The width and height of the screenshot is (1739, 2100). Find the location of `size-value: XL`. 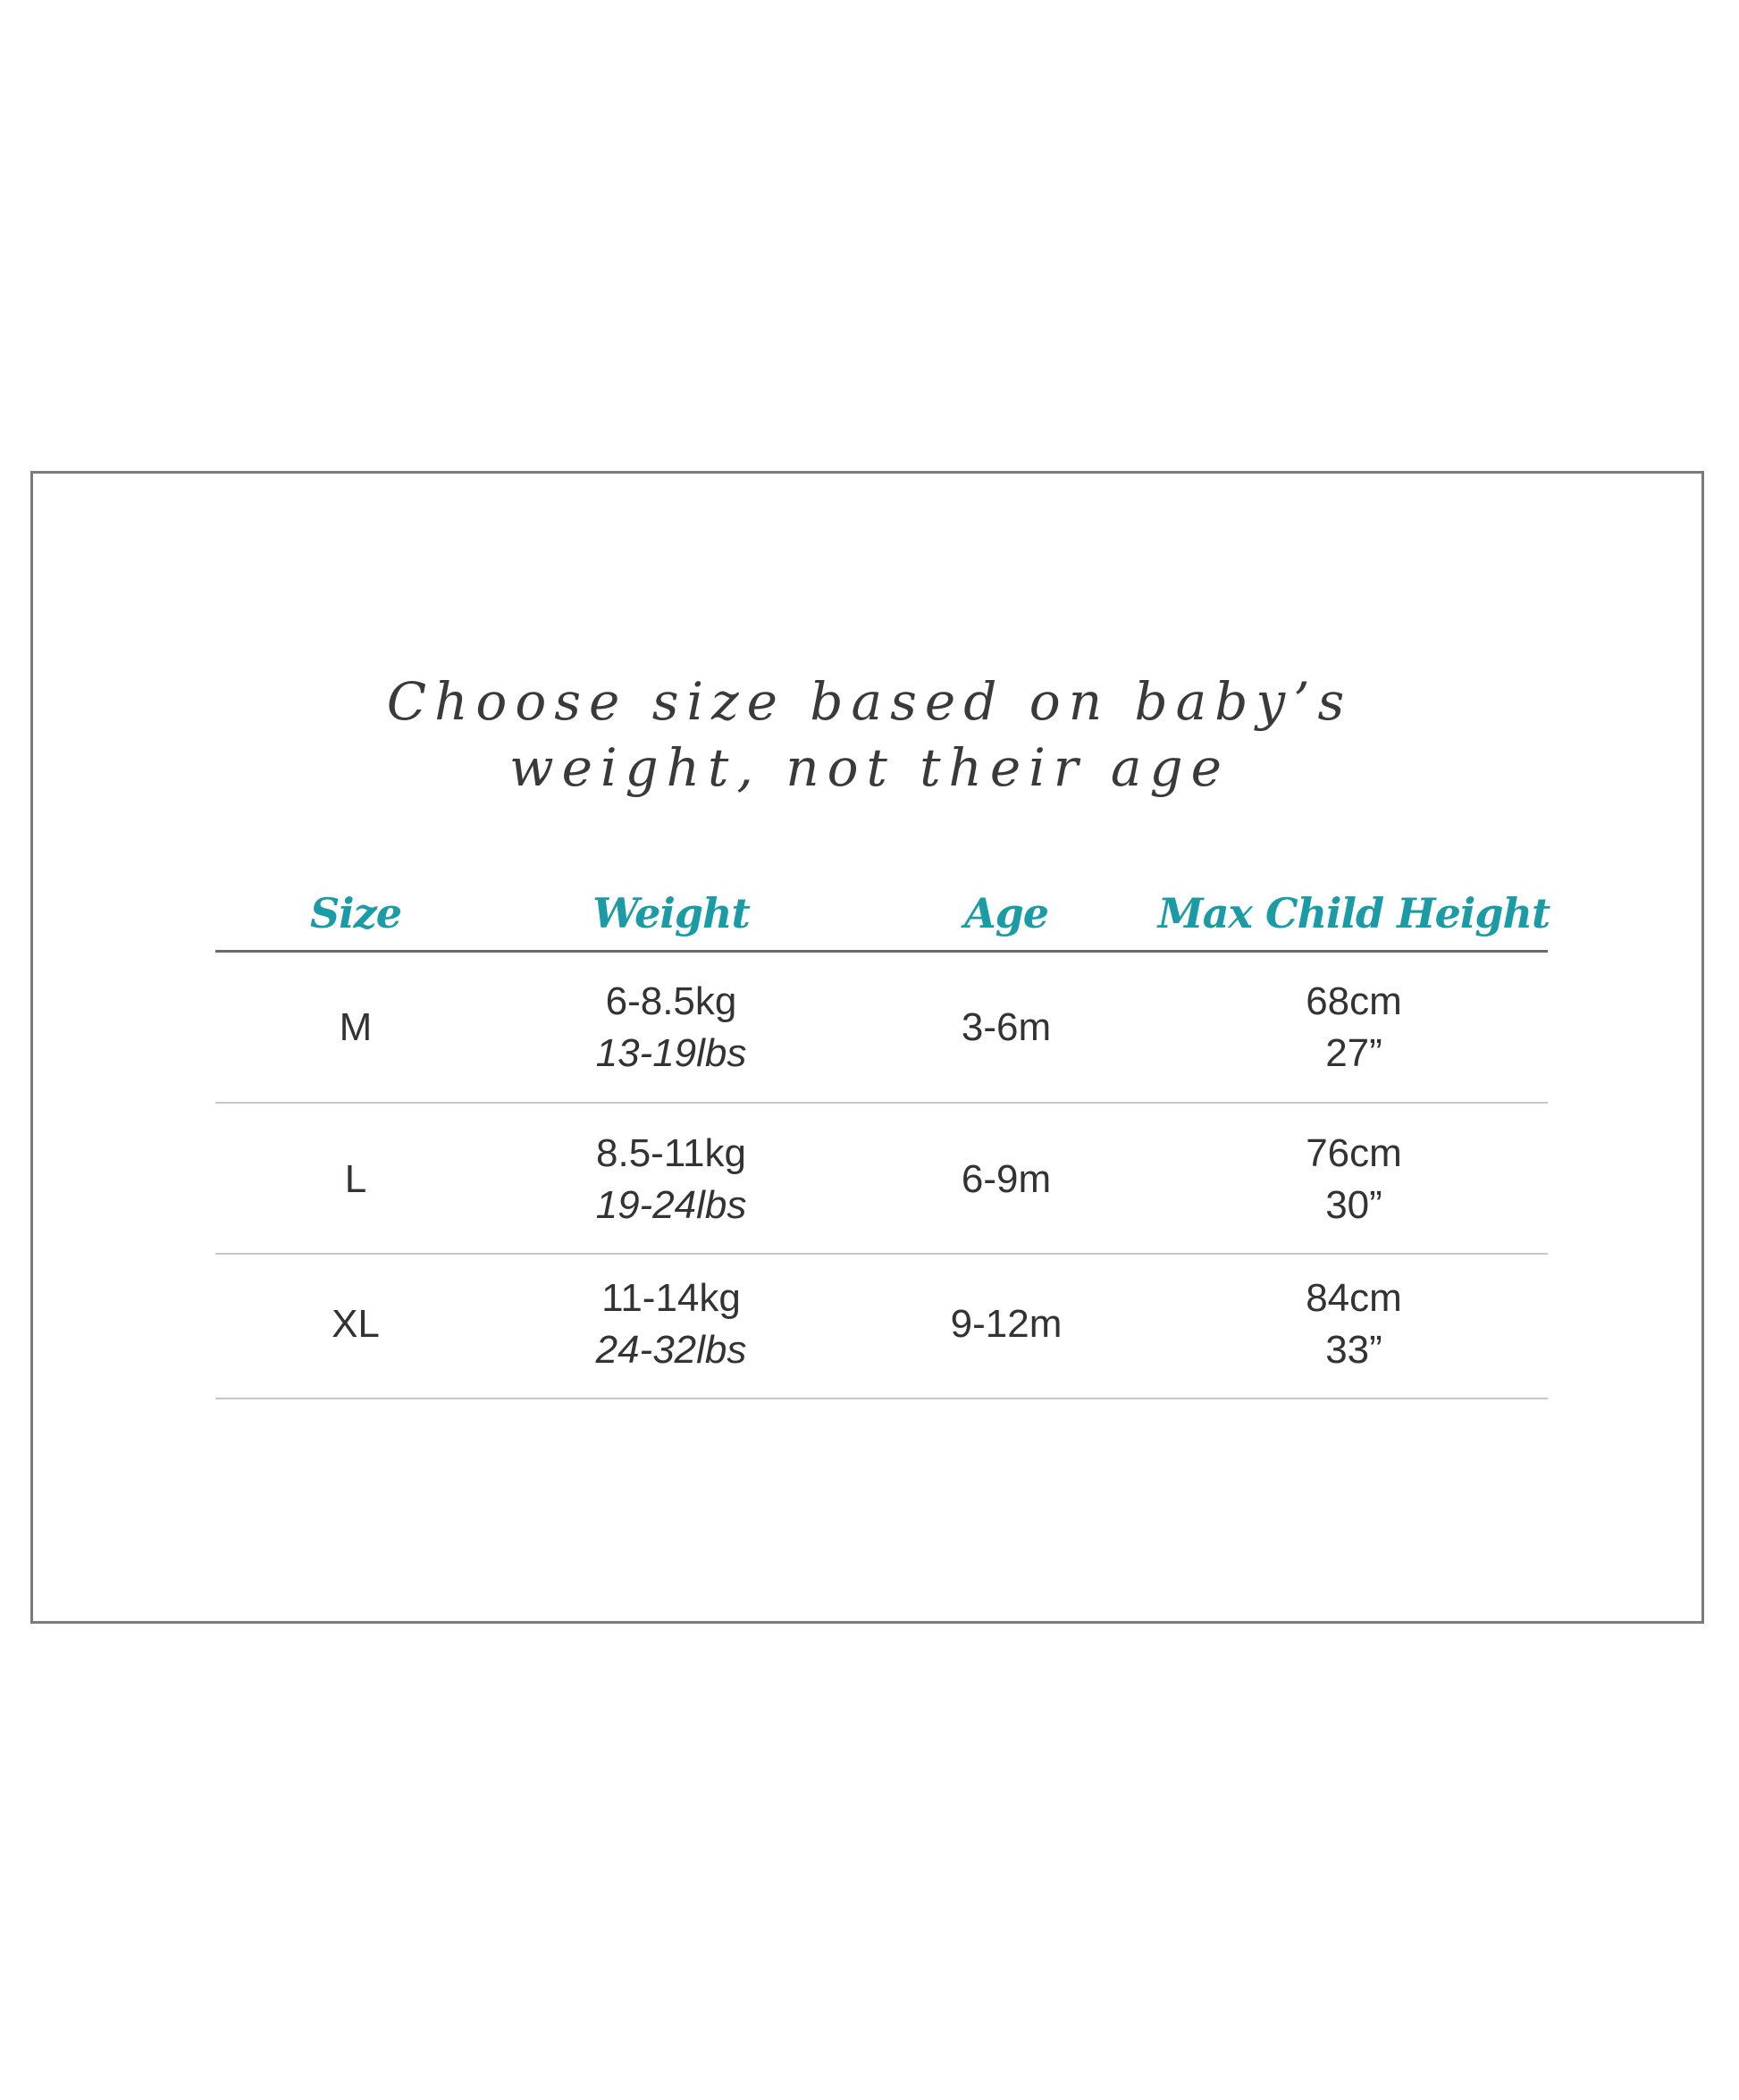

size-value: XL is located at coordinates (356, 1324).